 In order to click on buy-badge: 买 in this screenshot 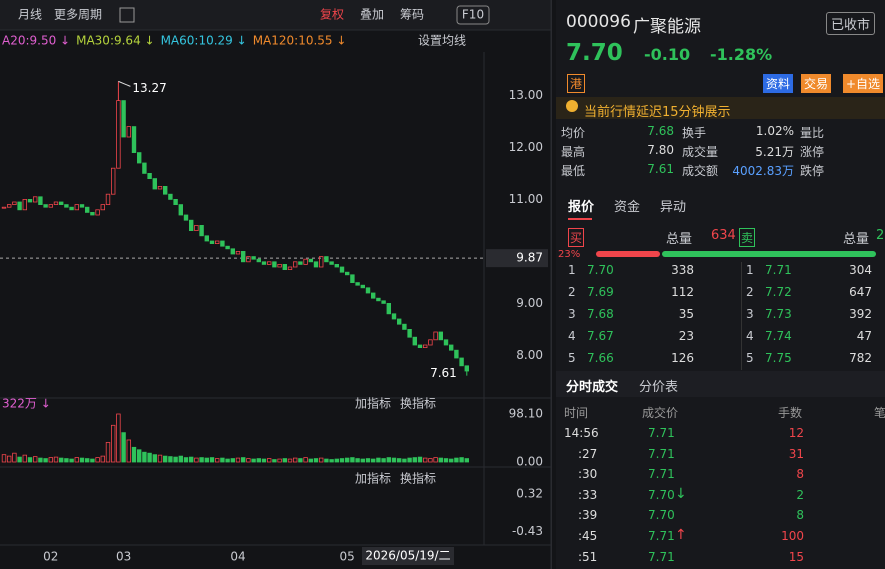, I will do `click(576, 237)`.